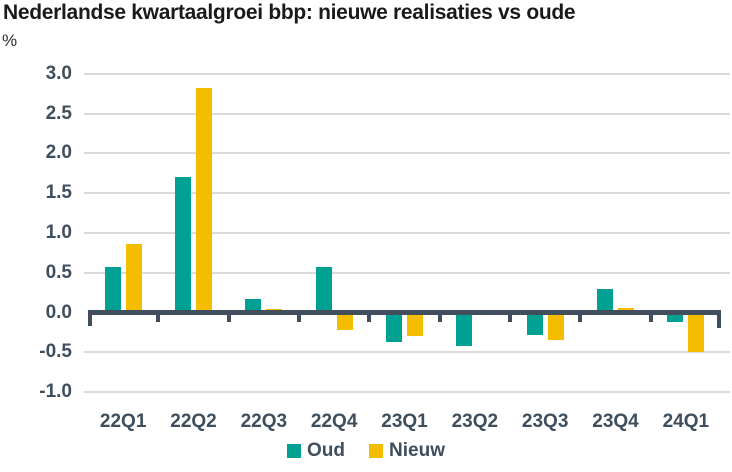  Describe the element at coordinates (193, 421) in the screenshot. I see `x-tick-label-22q2: 22Q2` at that location.